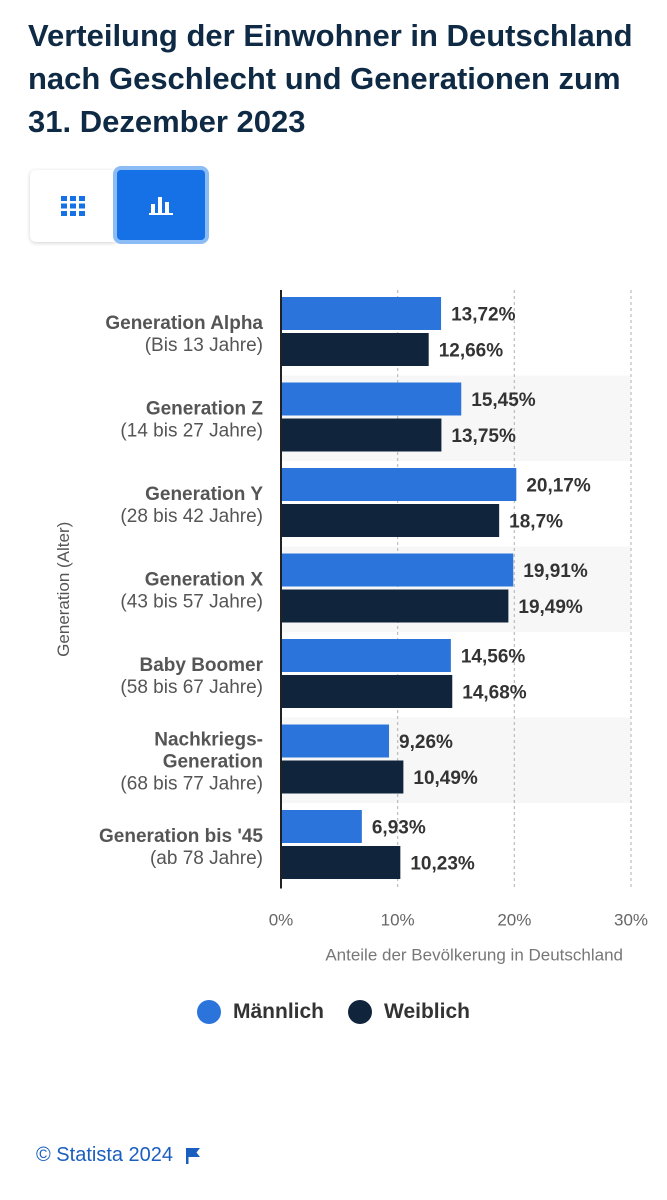  Describe the element at coordinates (201, 665) in the screenshot. I see `category-label: Baby Boomer` at that location.